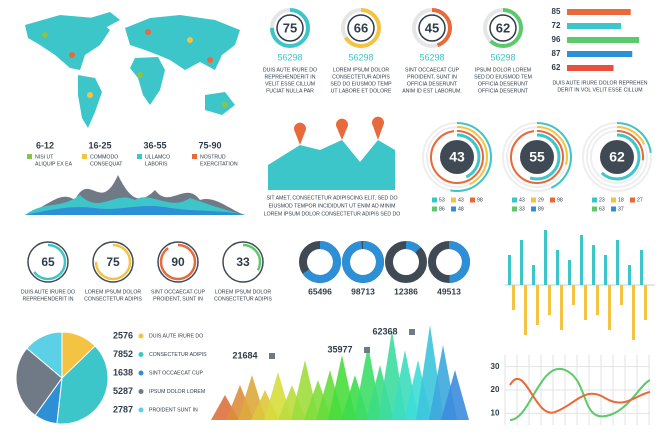 This screenshot has height=439, width=669. I want to click on sg-text: CONSECTETUR ADIPIS, so click(113, 299).